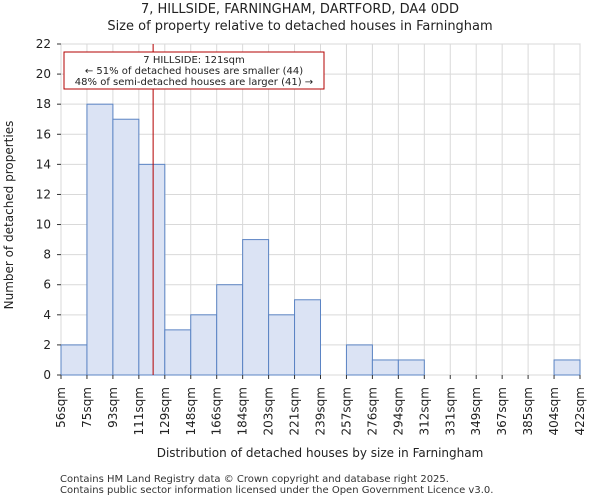 Image resolution: width=600 pixels, height=500 pixels. Describe the element at coordinates (243, 411) in the screenshot. I see `x-tick-label: 184sqm` at that location.